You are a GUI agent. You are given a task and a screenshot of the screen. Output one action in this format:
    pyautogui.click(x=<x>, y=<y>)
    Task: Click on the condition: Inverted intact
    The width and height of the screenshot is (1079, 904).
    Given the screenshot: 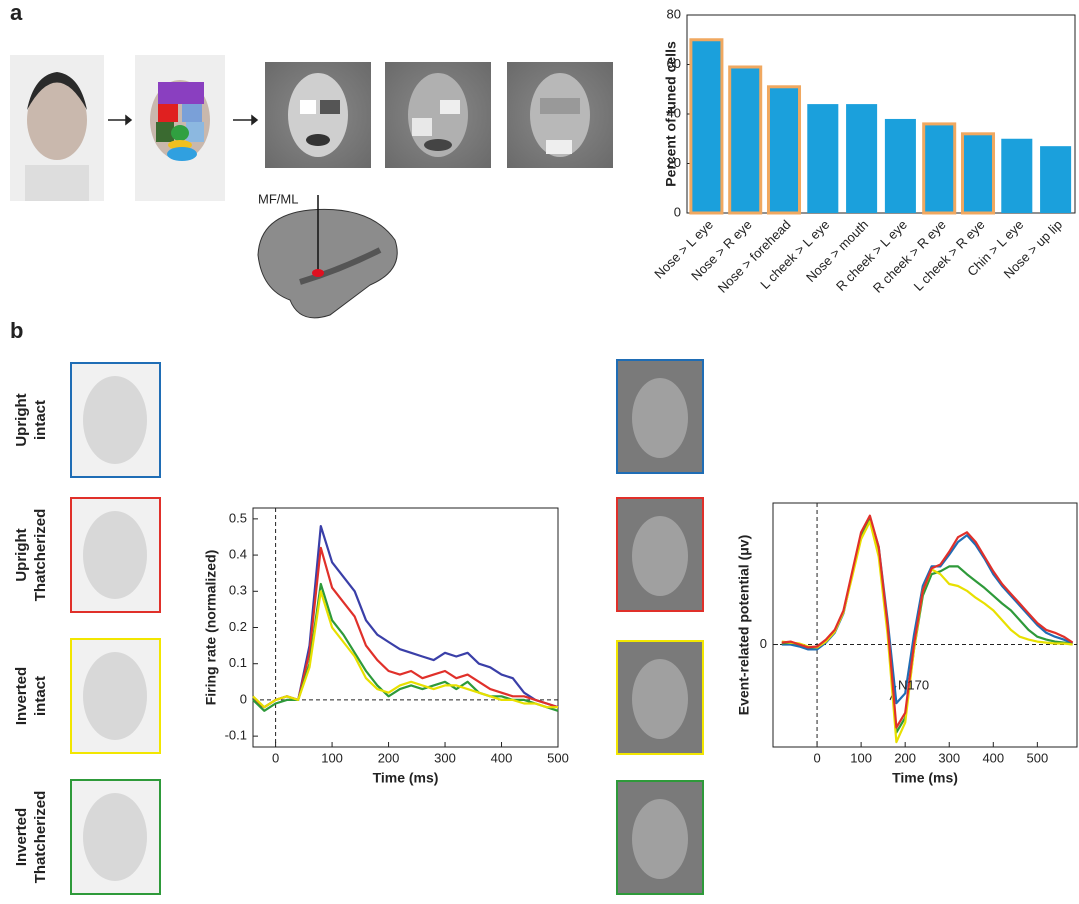 What is the action you would take?
    pyautogui.click(x=358, y=696)
    